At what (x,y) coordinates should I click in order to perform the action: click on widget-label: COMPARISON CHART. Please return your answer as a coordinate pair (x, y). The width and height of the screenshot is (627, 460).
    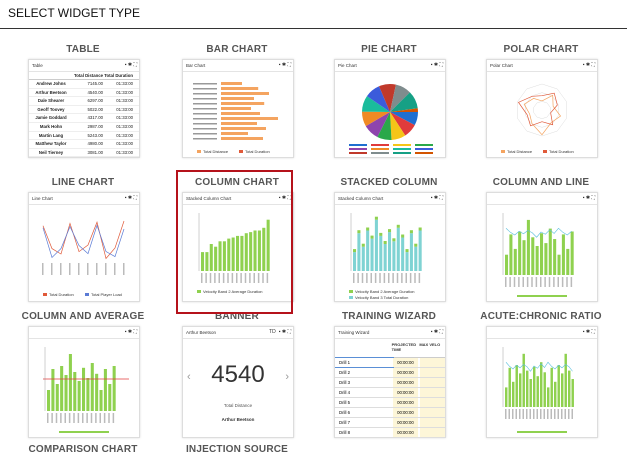
    Looking at the image, I should click on (83, 449).